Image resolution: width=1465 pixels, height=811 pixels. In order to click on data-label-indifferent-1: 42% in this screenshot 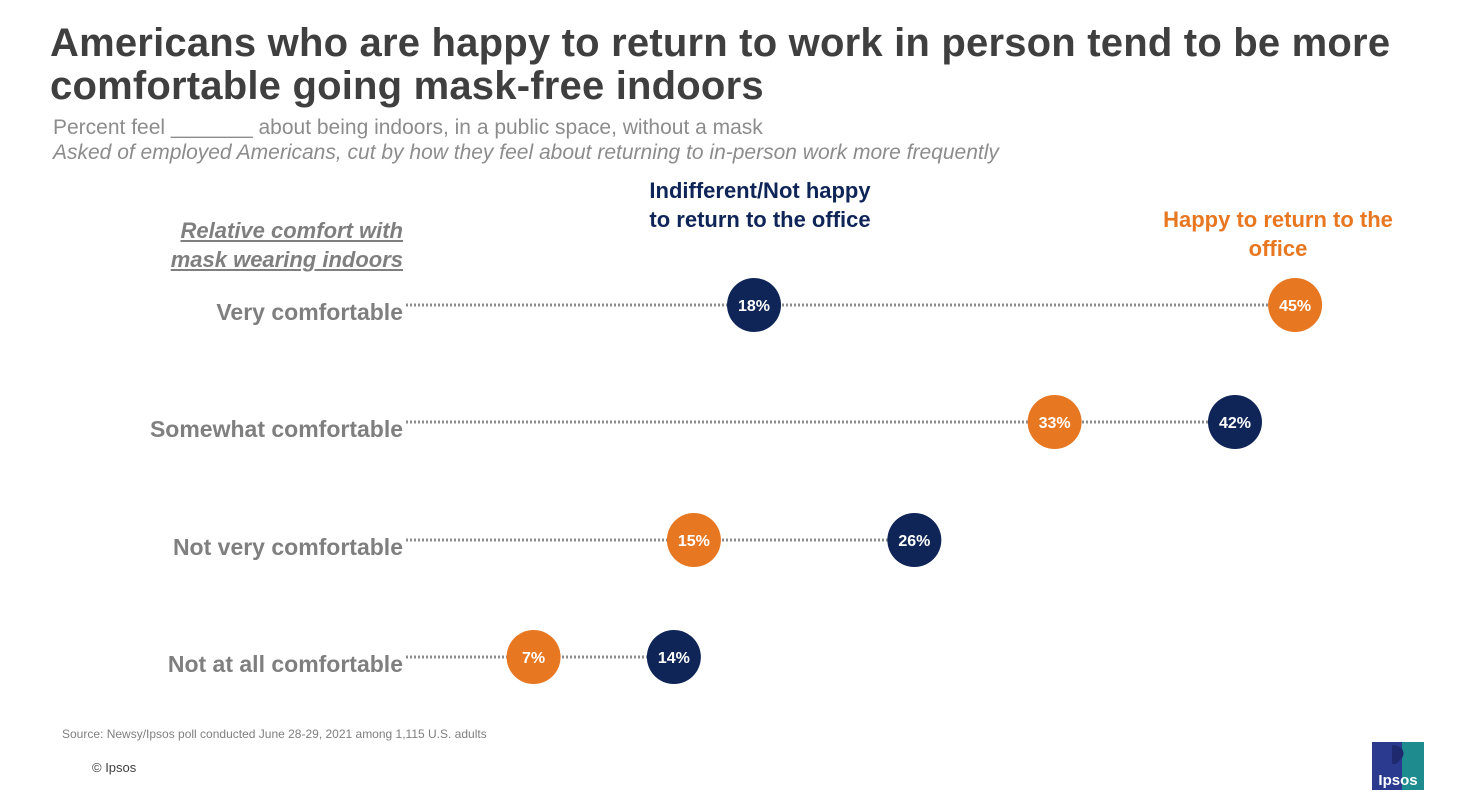, I will do `click(1235, 423)`.